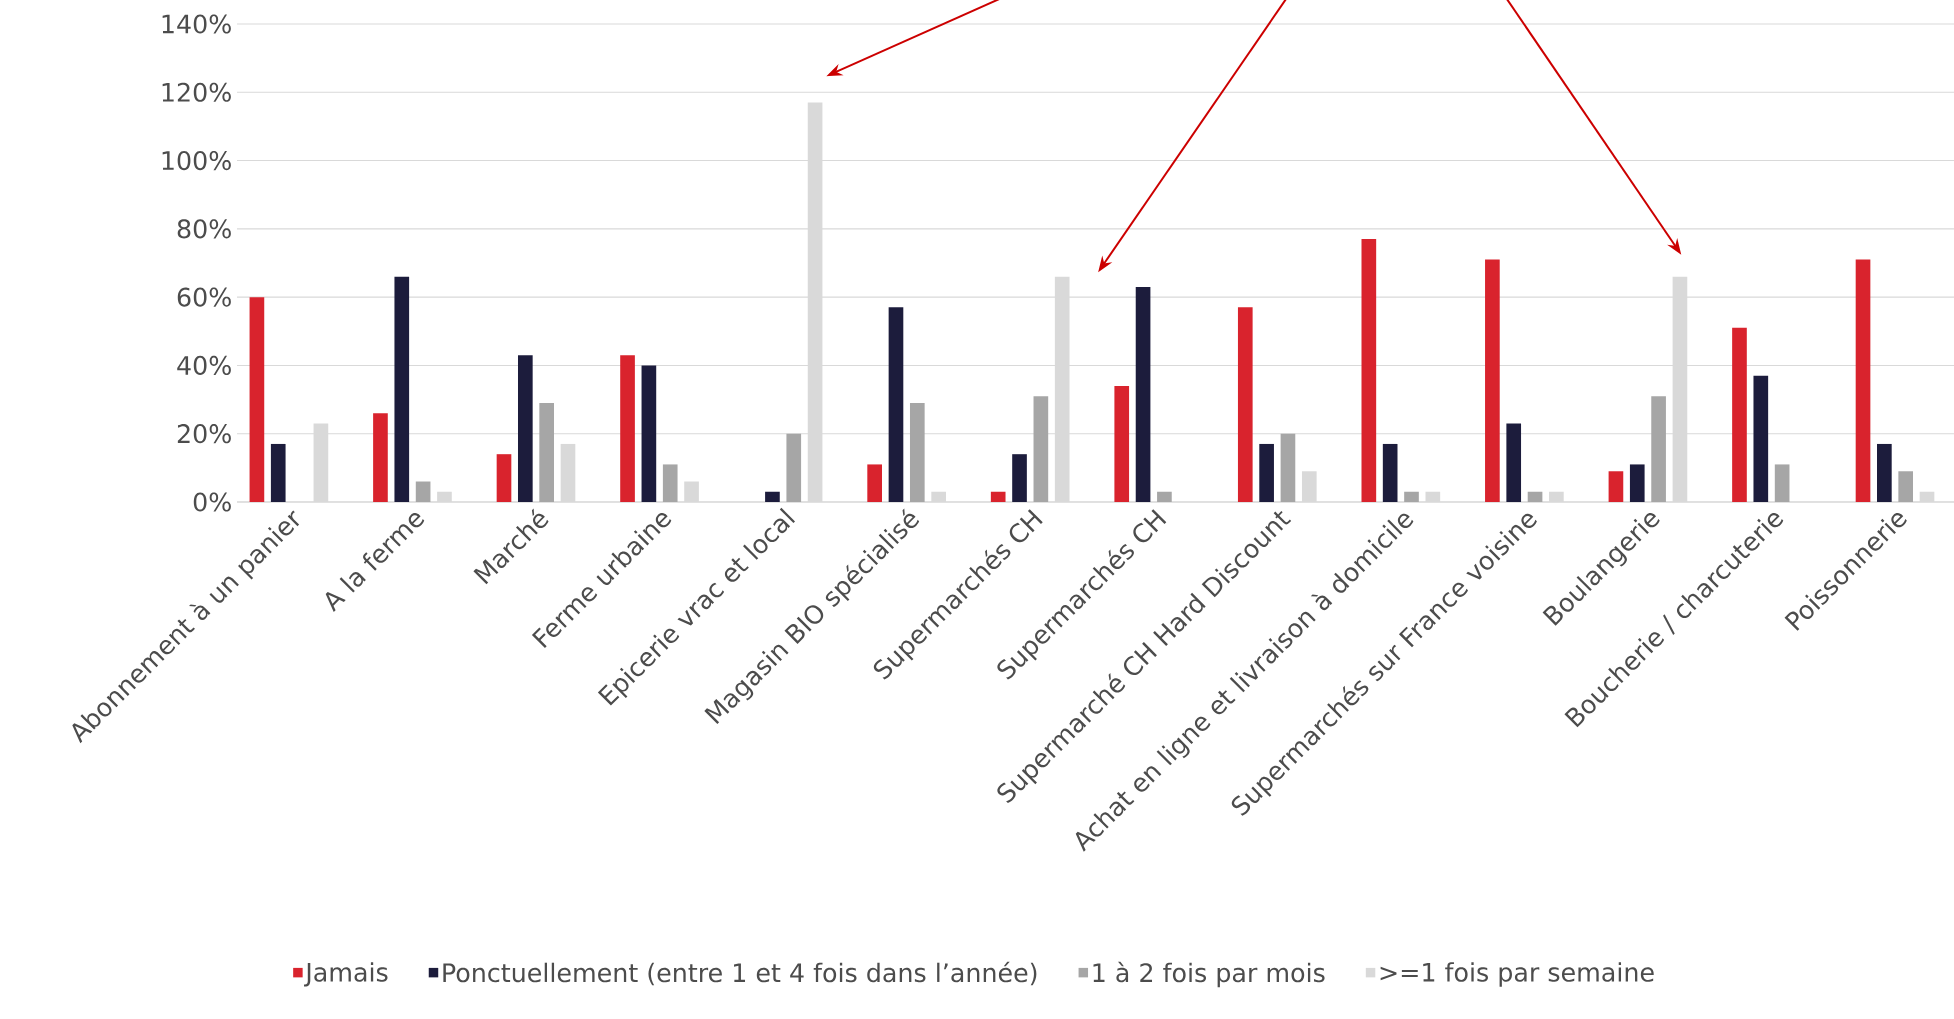 The height and width of the screenshot is (1019, 1954). I want to click on y-tick-label: 60%, so click(204, 297).